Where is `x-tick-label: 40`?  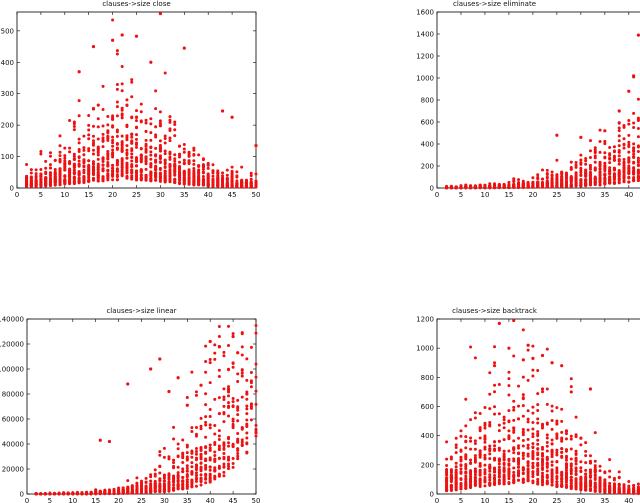 x-tick-label: 40 is located at coordinates (208, 195).